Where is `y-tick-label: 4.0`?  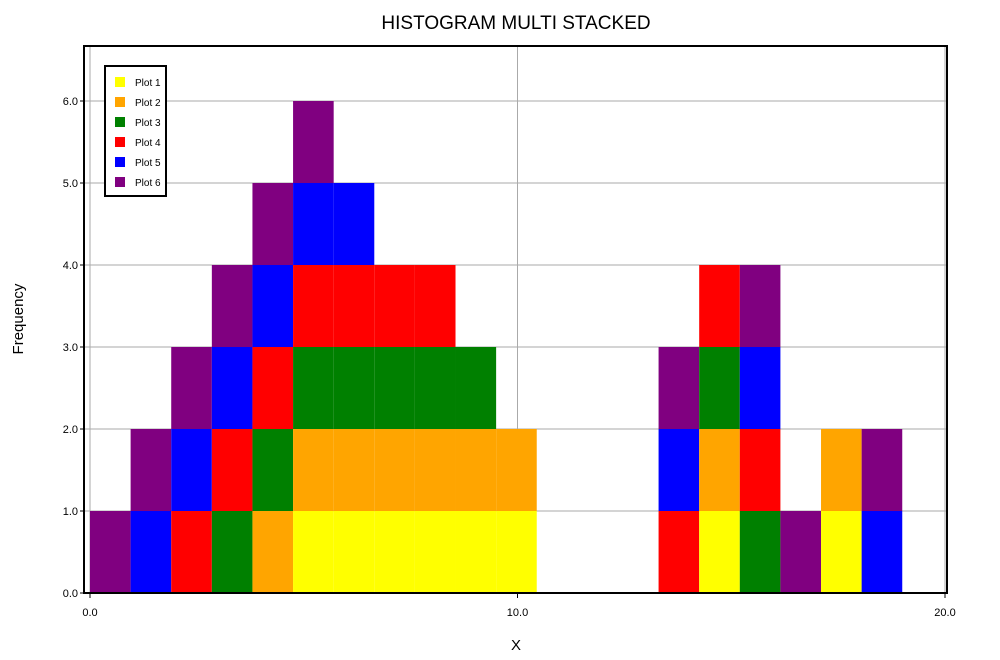
y-tick-label: 4.0 is located at coordinates (70, 266).